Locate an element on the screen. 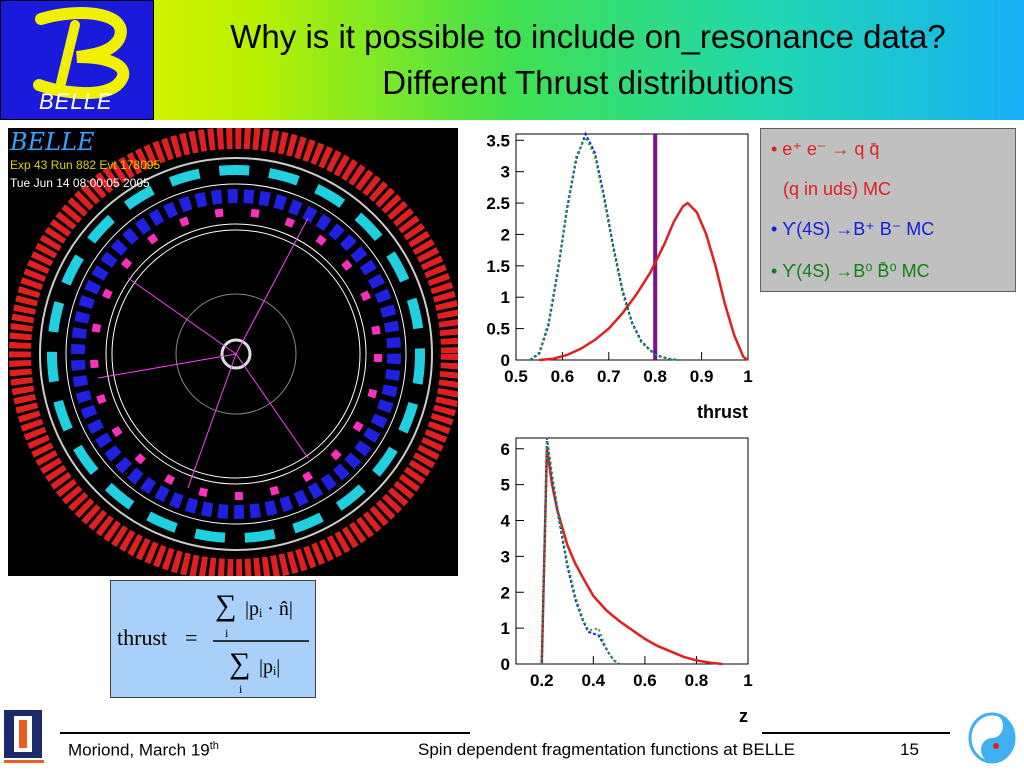  footer-venue-text: Moriond, March 19 is located at coordinates (139, 750).